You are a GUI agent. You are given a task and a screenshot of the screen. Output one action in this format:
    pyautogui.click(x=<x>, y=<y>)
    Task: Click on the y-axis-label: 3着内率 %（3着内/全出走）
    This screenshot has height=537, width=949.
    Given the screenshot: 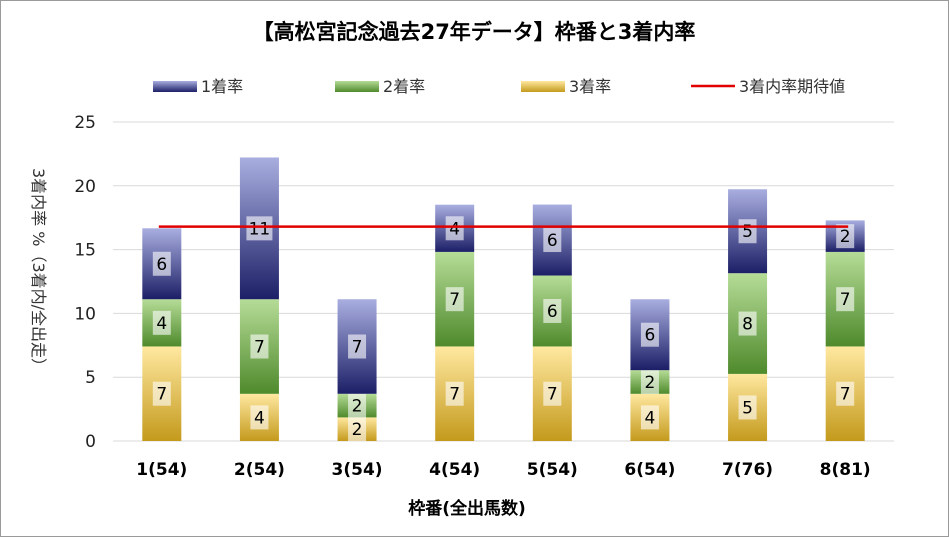 What is the action you would take?
    pyautogui.click(x=38, y=271)
    